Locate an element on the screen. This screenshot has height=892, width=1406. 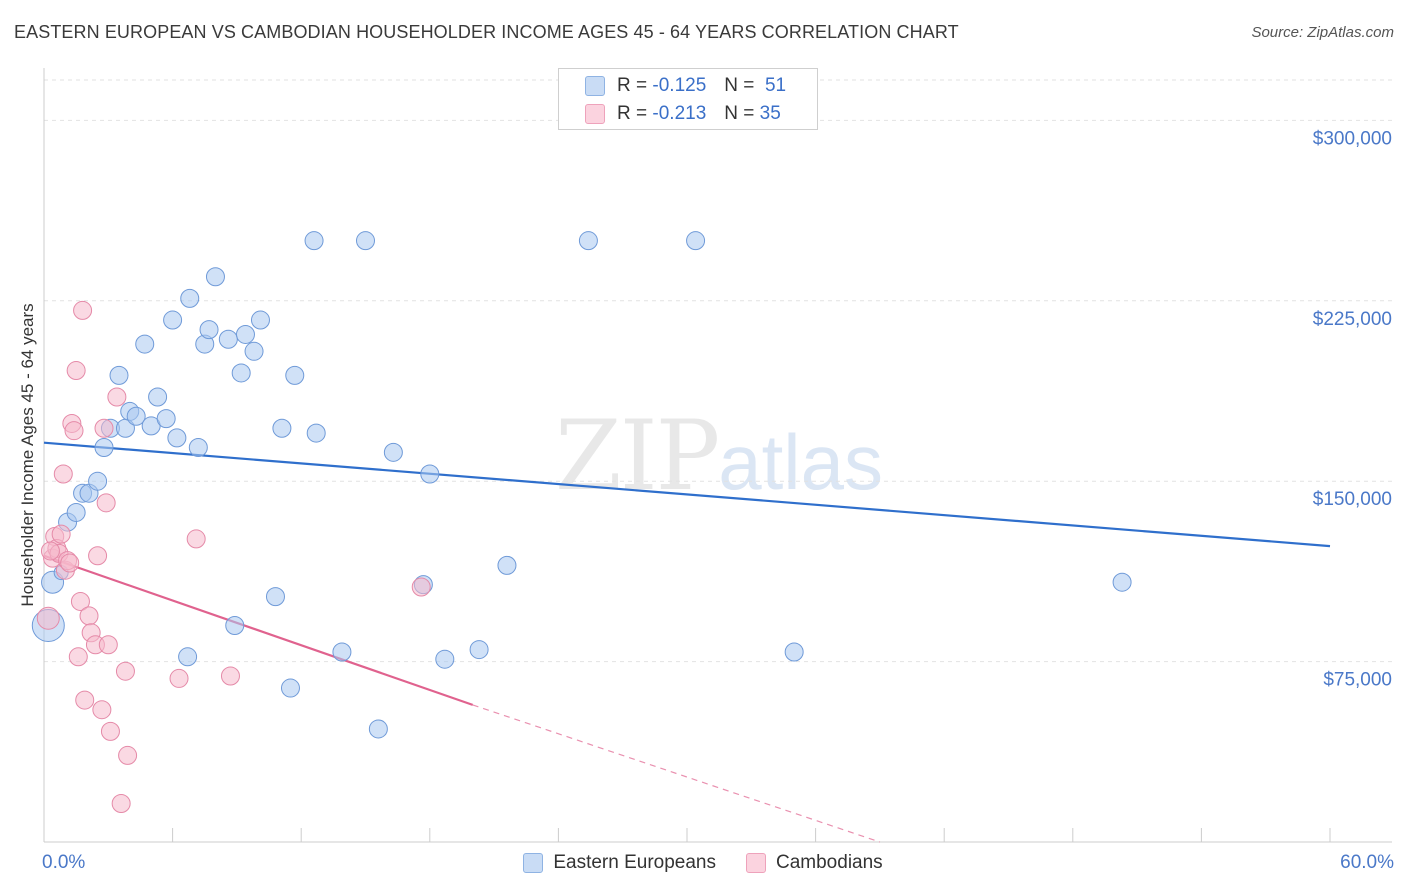
legend-row-cambodians: R = -0.213 N = 35 is located at coordinates (683, 114).